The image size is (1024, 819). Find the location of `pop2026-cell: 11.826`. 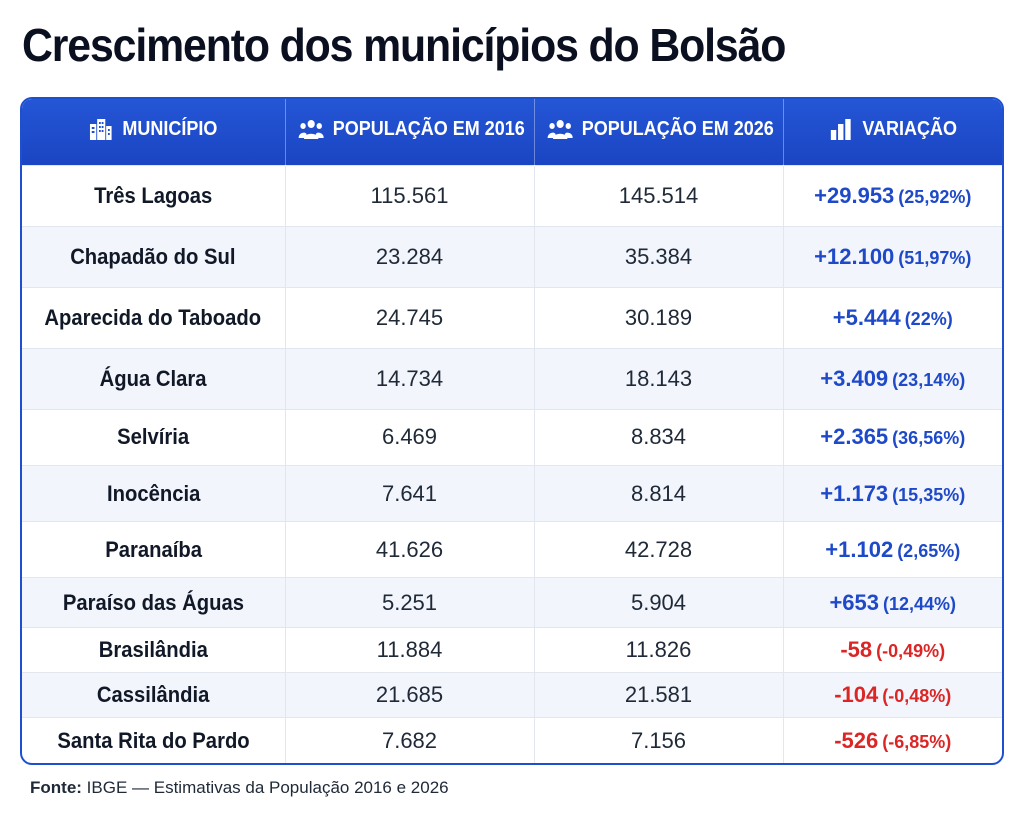

pop2026-cell: 11.826 is located at coordinates (659, 650).